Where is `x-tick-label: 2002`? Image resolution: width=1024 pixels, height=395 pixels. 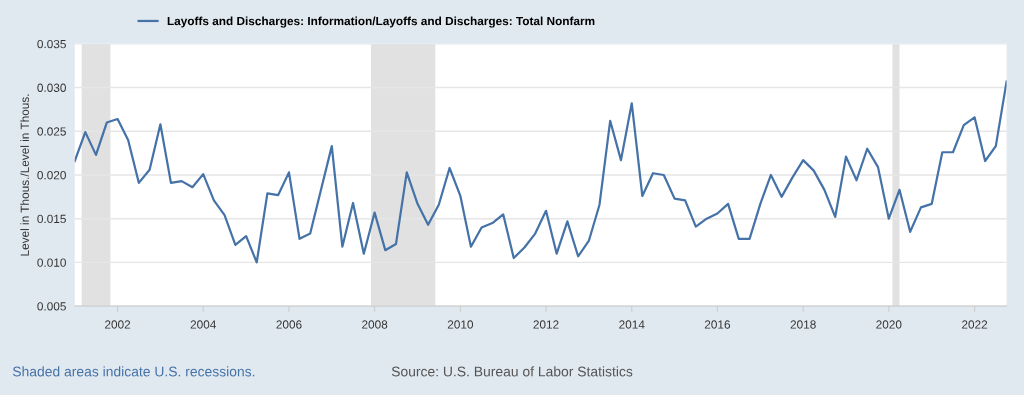
x-tick-label: 2002 is located at coordinates (118, 324).